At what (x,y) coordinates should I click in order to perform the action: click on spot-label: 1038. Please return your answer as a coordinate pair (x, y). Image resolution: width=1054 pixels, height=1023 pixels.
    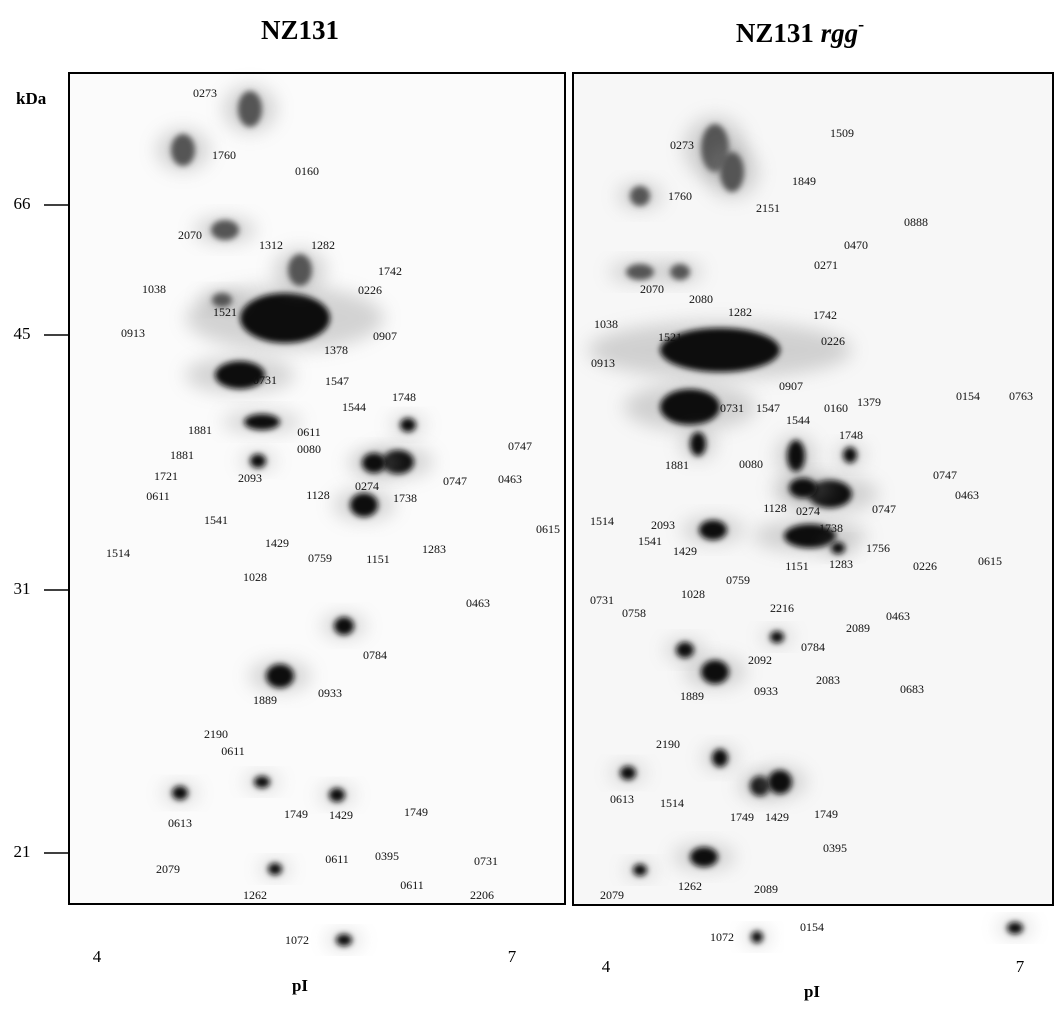
    Looking at the image, I should click on (154, 289).